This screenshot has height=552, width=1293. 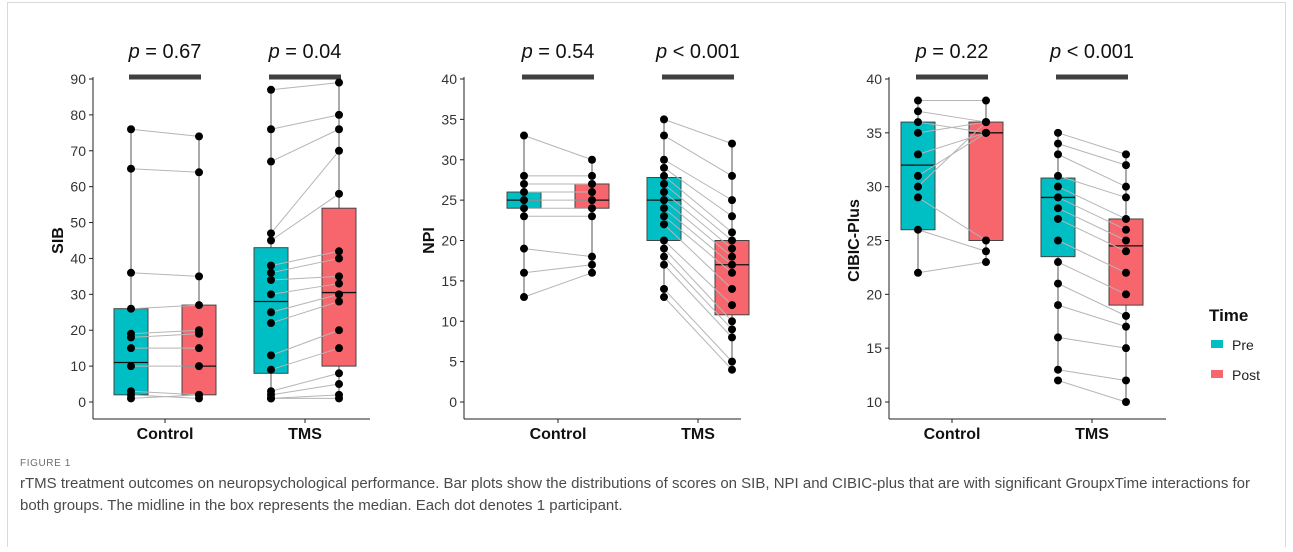 I want to click on y-tick-label: 15, so click(x=874, y=348).